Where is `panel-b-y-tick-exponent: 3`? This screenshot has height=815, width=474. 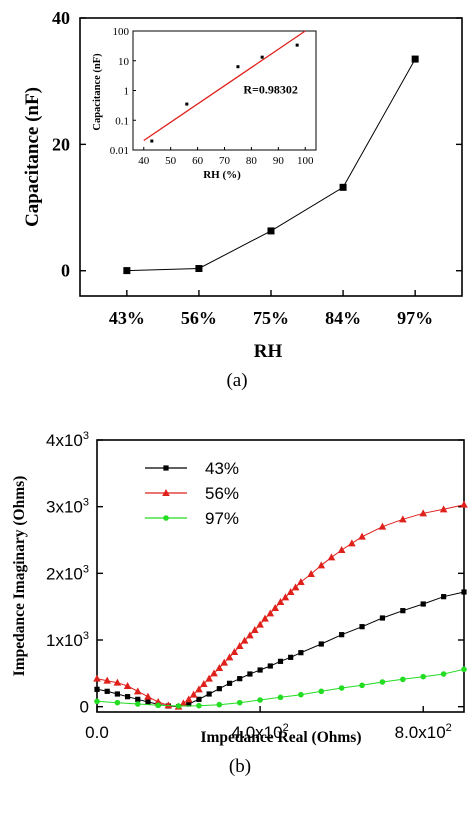
panel-b-y-tick-exponent: 3 is located at coordinates (86, 436).